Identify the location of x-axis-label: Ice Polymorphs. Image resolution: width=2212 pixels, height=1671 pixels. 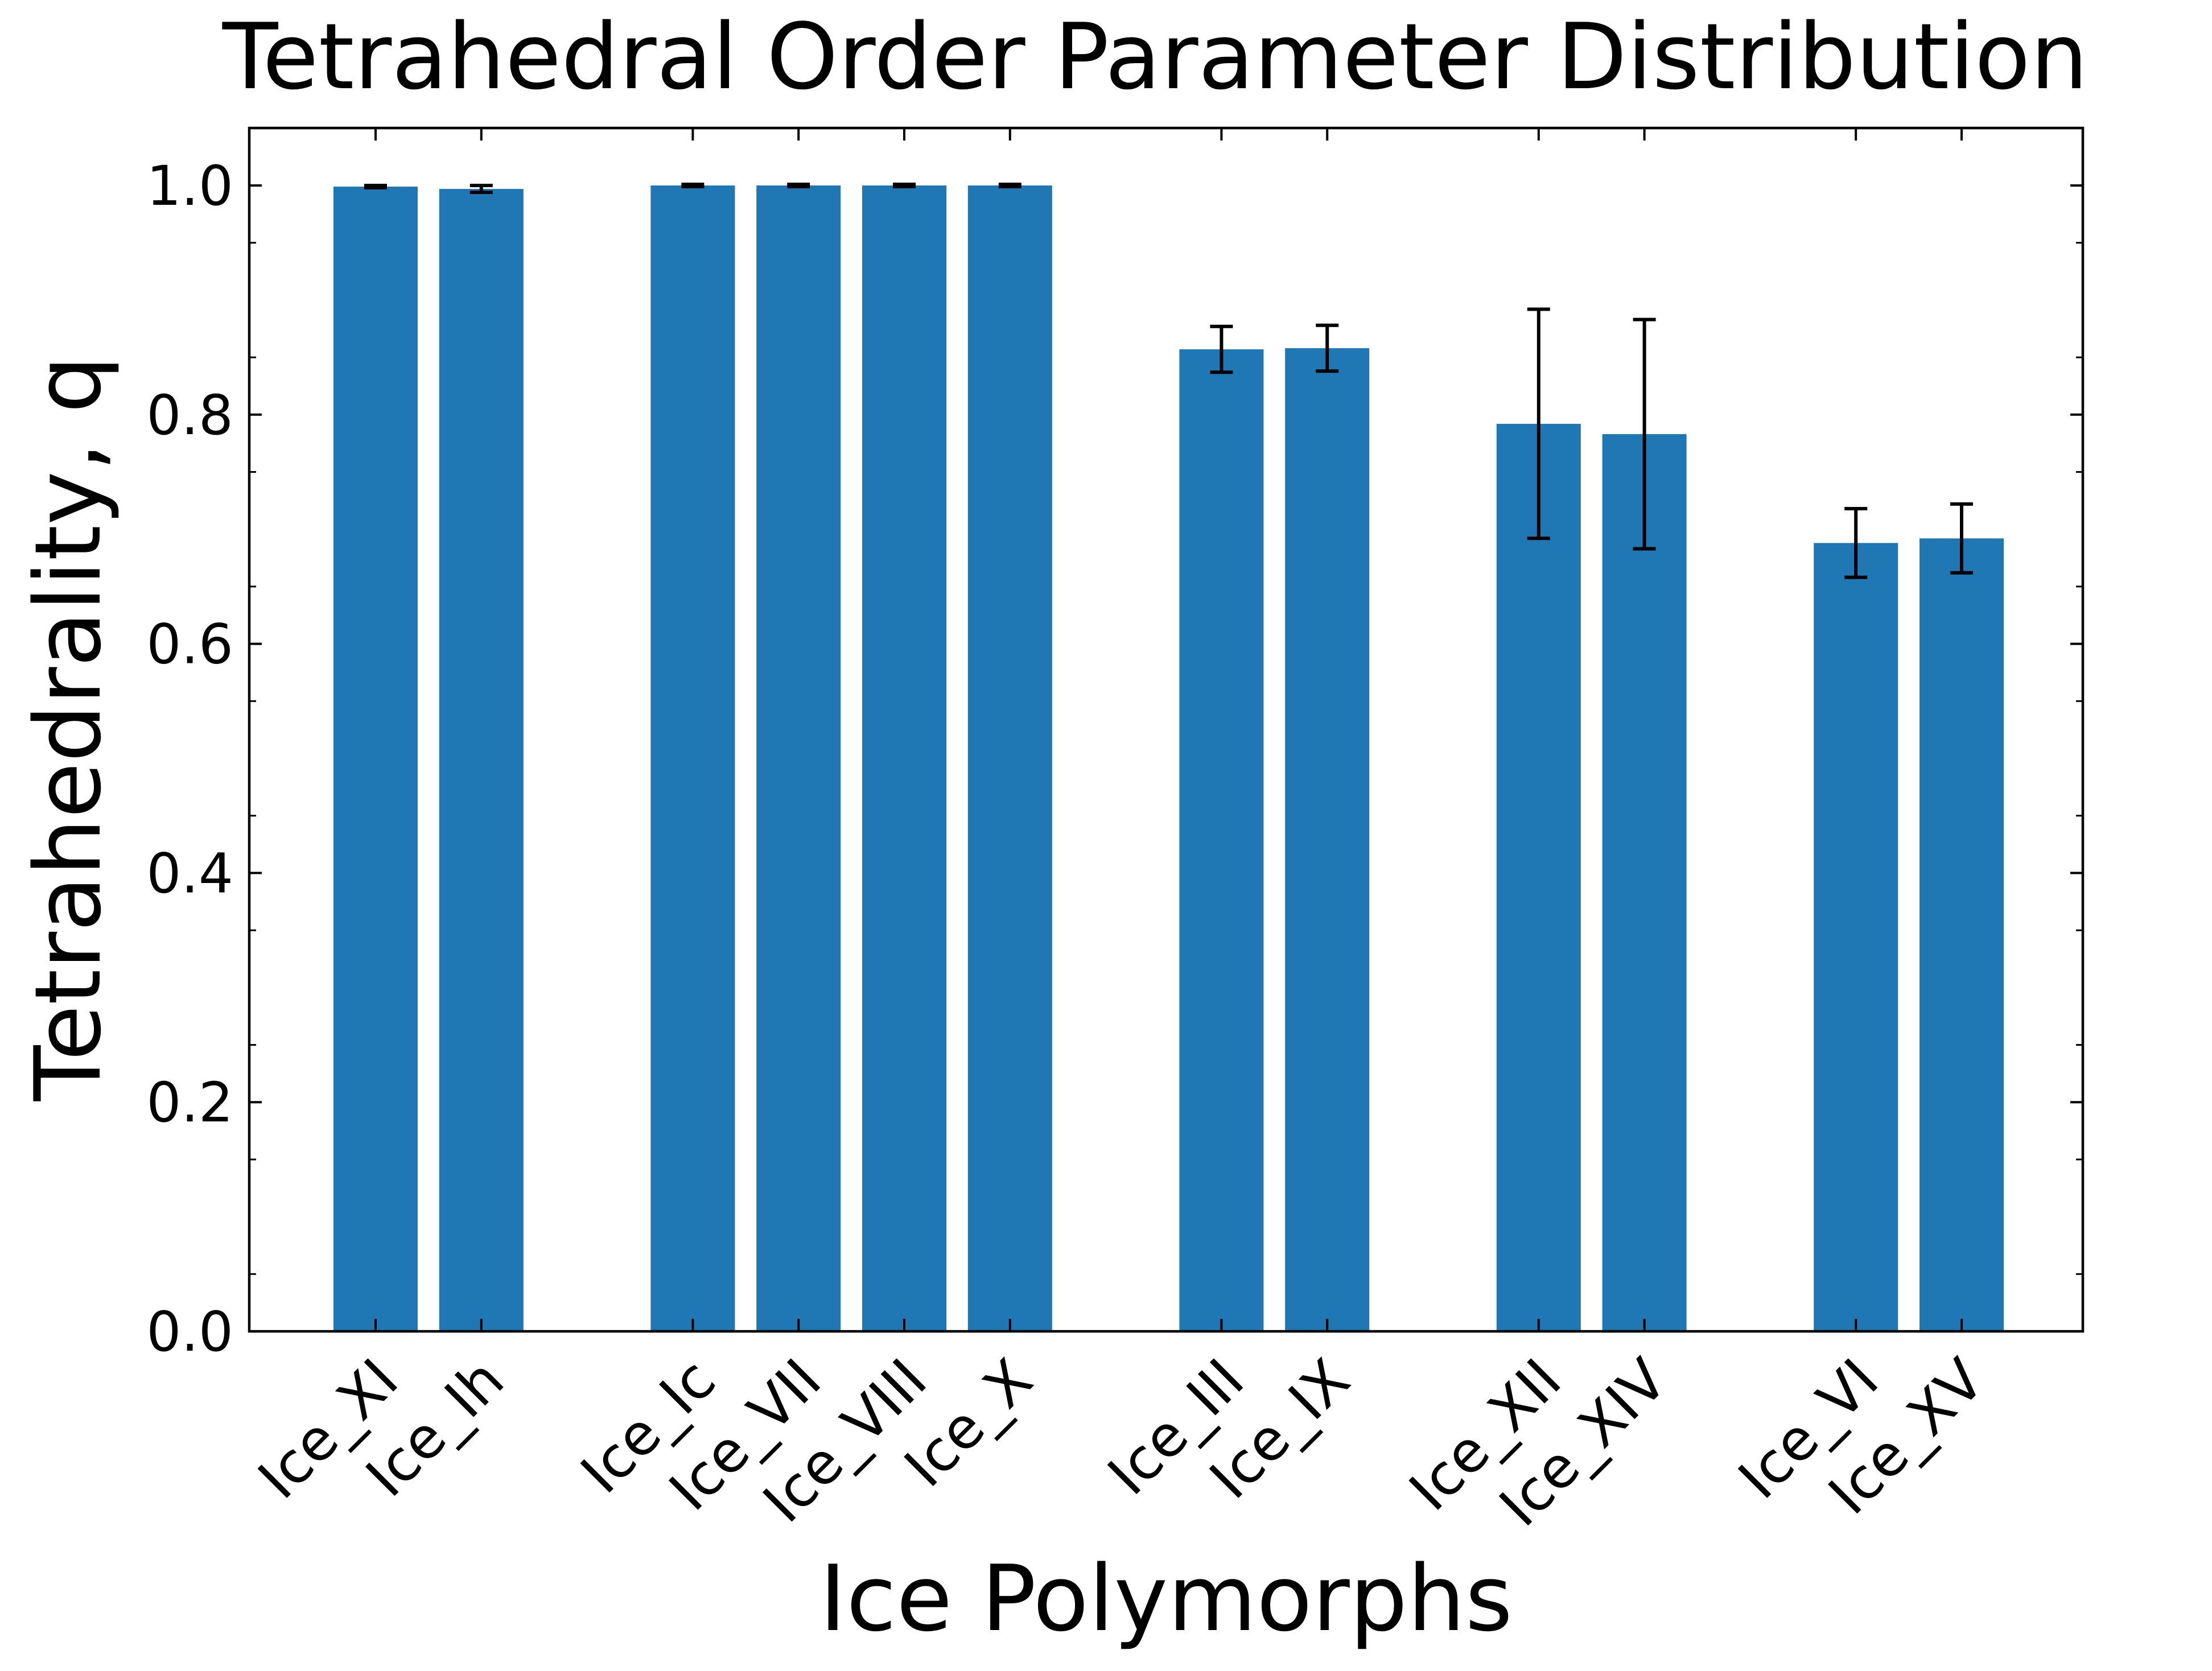
(1166, 1599).